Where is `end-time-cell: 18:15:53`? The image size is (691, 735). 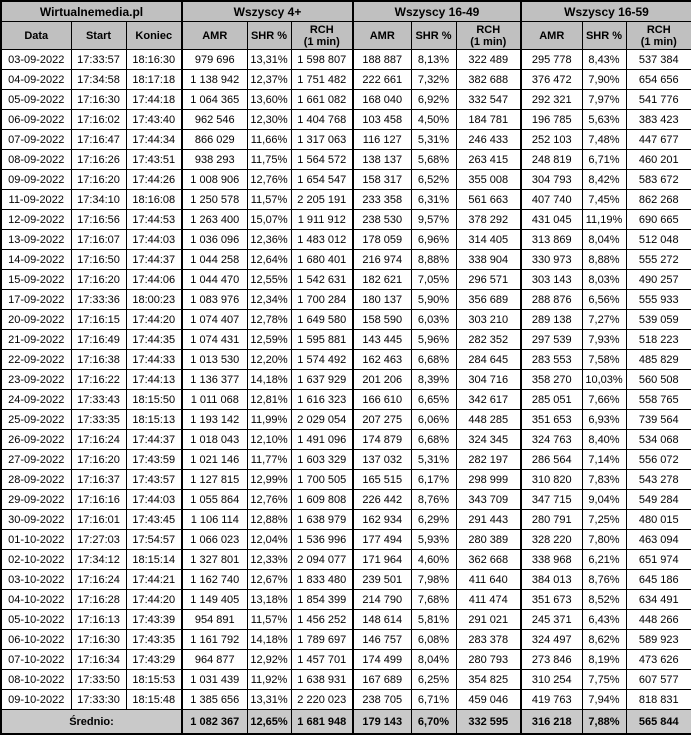
end-time-cell: 18:15:53 is located at coordinates (154, 679).